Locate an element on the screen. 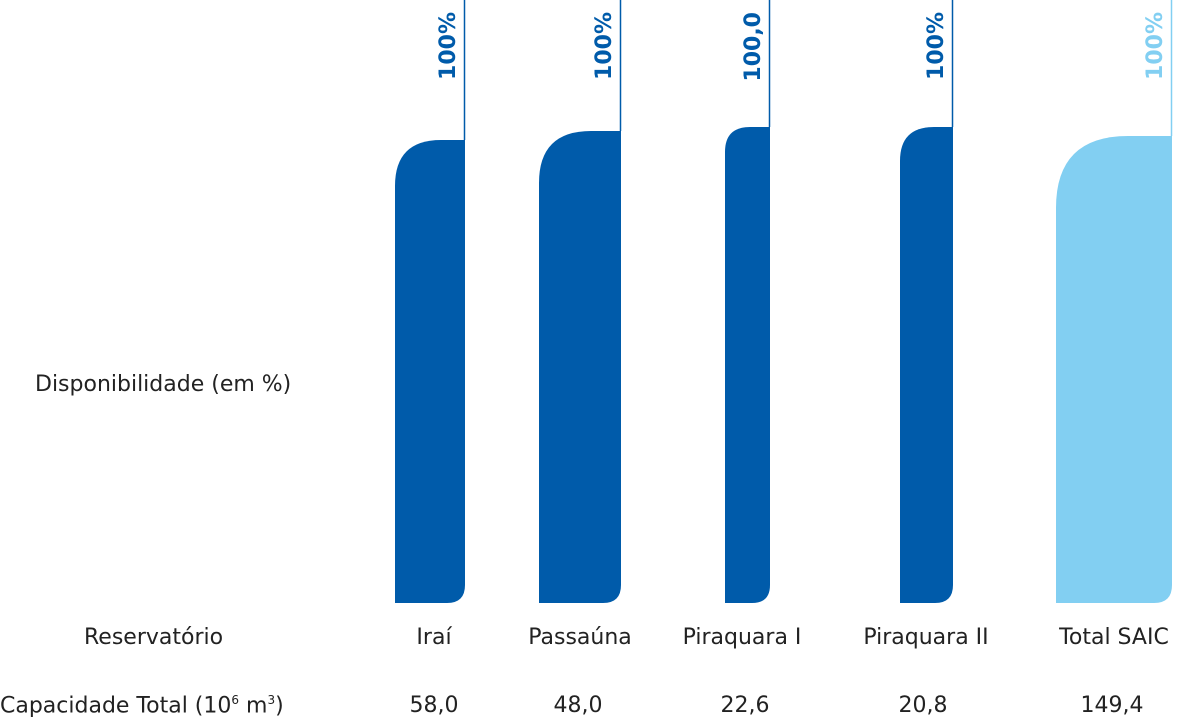  reservoir-name: Piraquara II is located at coordinates (926, 637).